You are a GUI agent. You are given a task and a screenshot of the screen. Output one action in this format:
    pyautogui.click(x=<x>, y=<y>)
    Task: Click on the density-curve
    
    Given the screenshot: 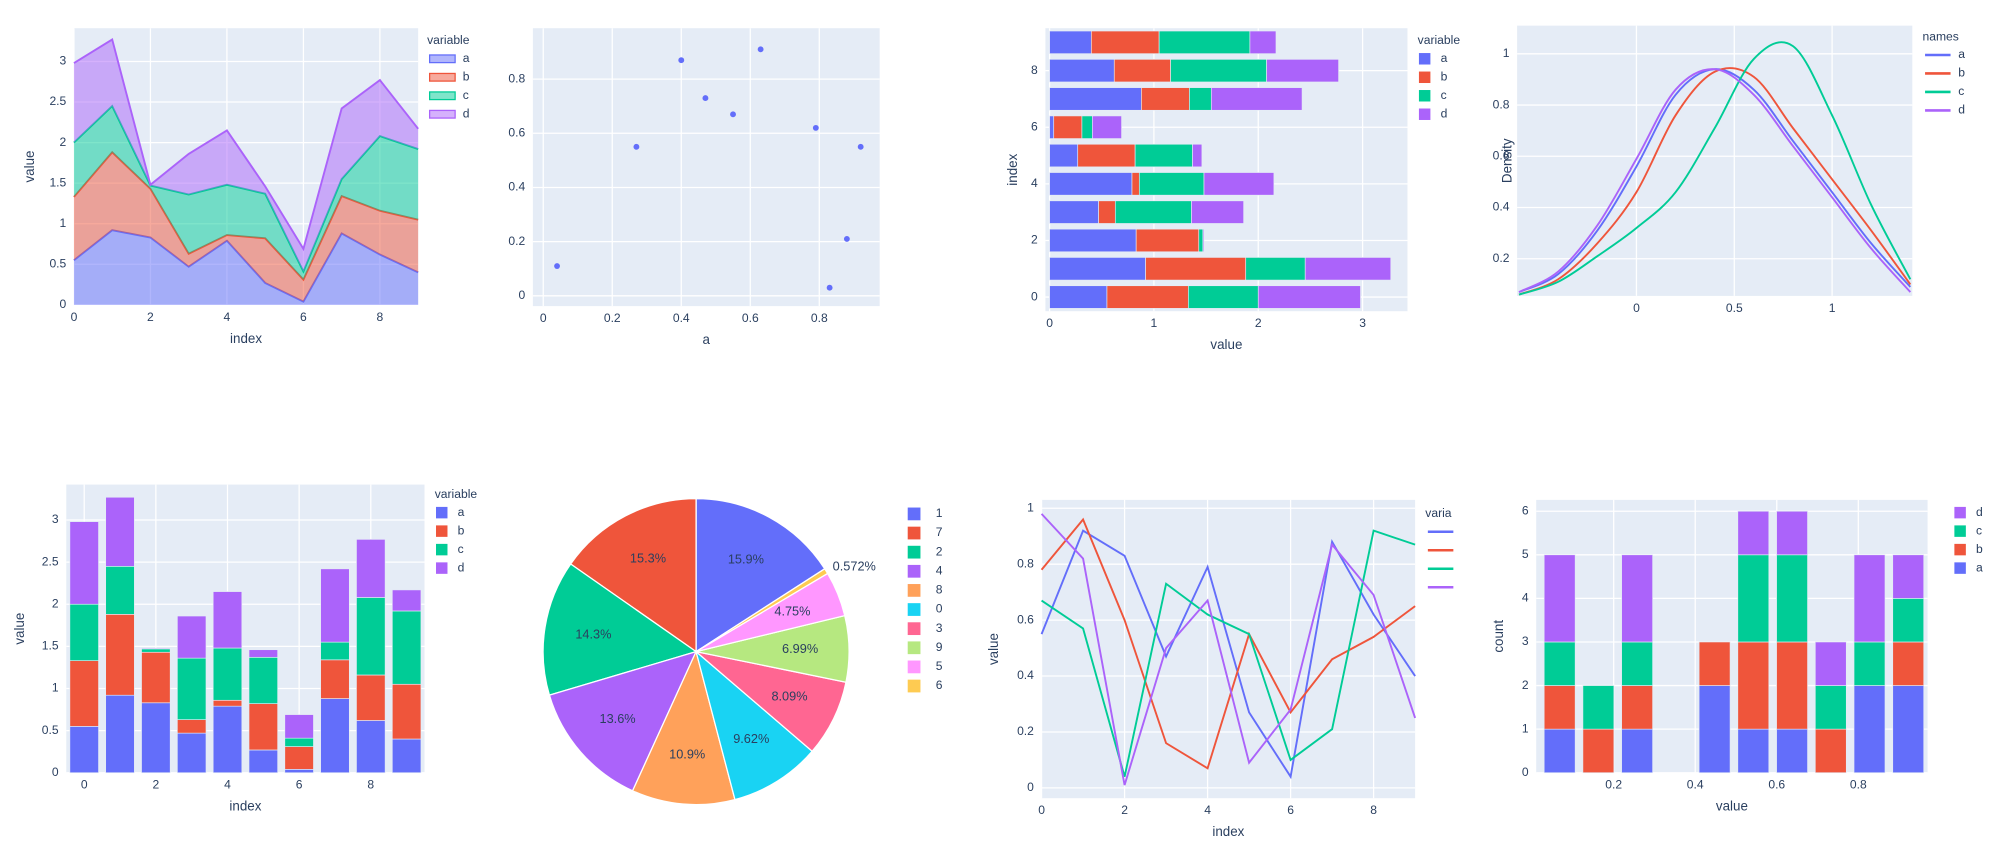 What is the action you would take?
    pyautogui.click(x=1715, y=181)
    